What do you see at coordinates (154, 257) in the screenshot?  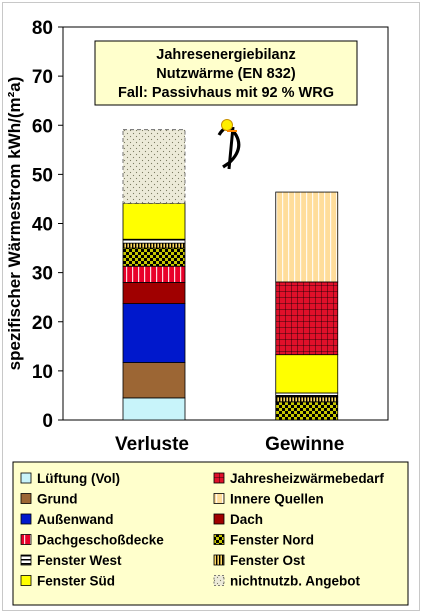 I see `bar-segment-verluste-fenster-nord` at bounding box center [154, 257].